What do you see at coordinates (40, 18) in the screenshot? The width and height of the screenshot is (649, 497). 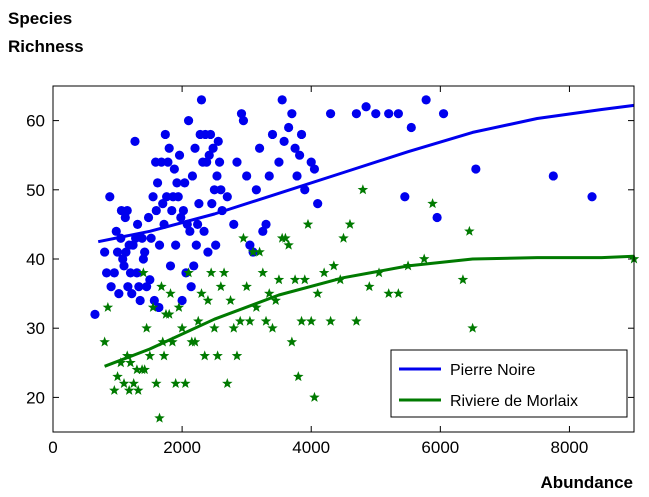 I see `y-axis-label-line1: Species` at bounding box center [40, 18].